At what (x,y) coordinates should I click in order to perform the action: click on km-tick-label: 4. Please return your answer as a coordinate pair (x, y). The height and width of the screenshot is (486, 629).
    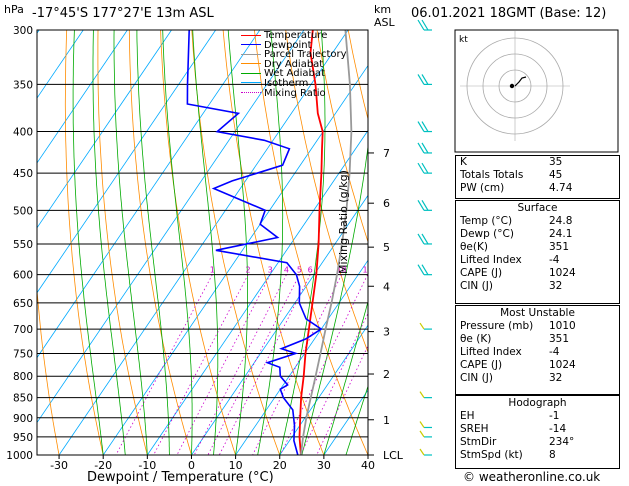
    Looking at the image, I should click on (386, 286).